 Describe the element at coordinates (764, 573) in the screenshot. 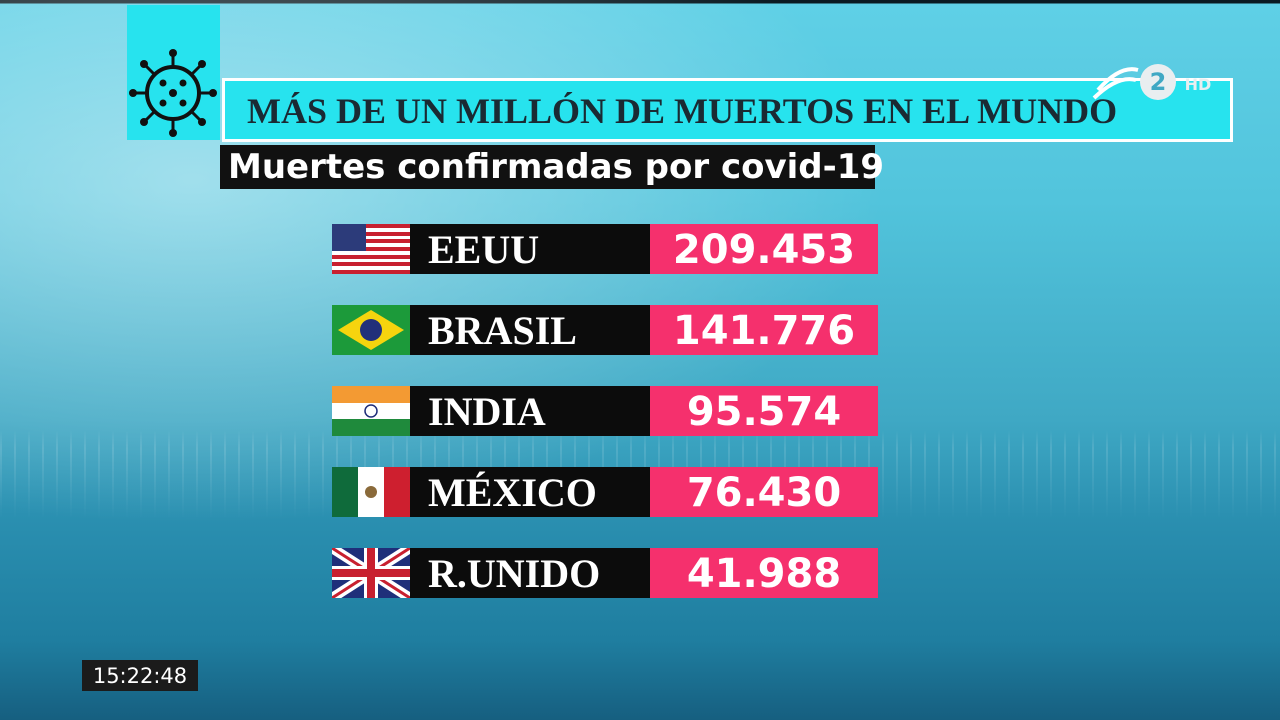

I see `death-count: 41.988` at that location.